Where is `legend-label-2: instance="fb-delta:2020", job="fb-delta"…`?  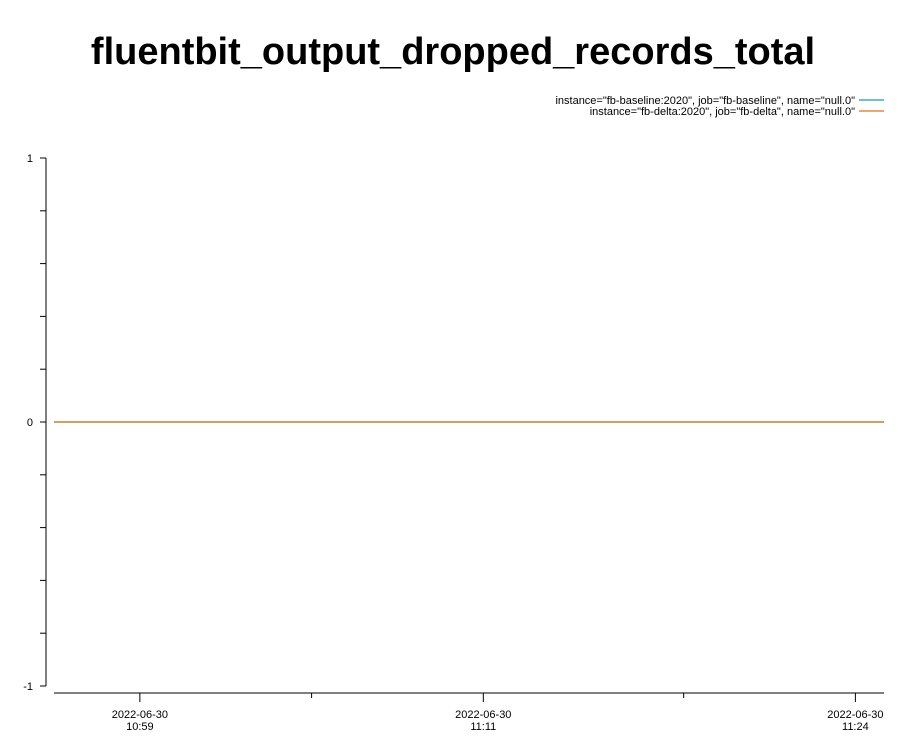 legend-label-2: instance="fb-delta:2020", job="fb-delta"… is located at coordinates (722, 112).